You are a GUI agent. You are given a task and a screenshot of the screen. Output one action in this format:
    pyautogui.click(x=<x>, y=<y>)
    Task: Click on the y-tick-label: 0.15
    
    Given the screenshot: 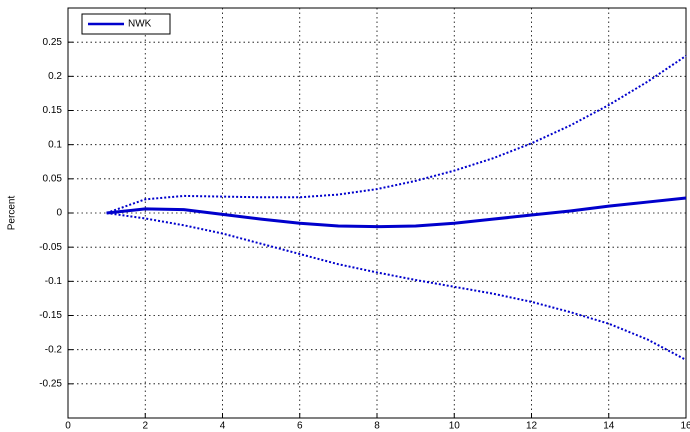 What is the action you would take?
    pyautogui.click(x=53, y=110)
    